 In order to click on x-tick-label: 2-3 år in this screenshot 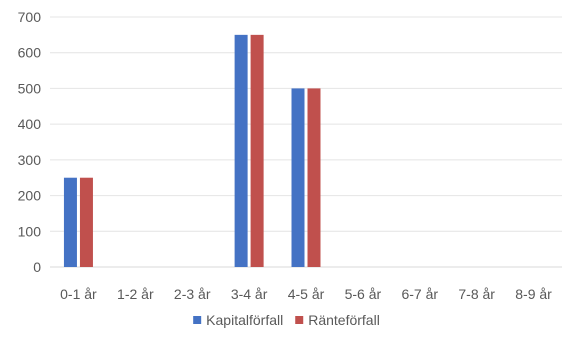, I will do `click(192, 294)`.